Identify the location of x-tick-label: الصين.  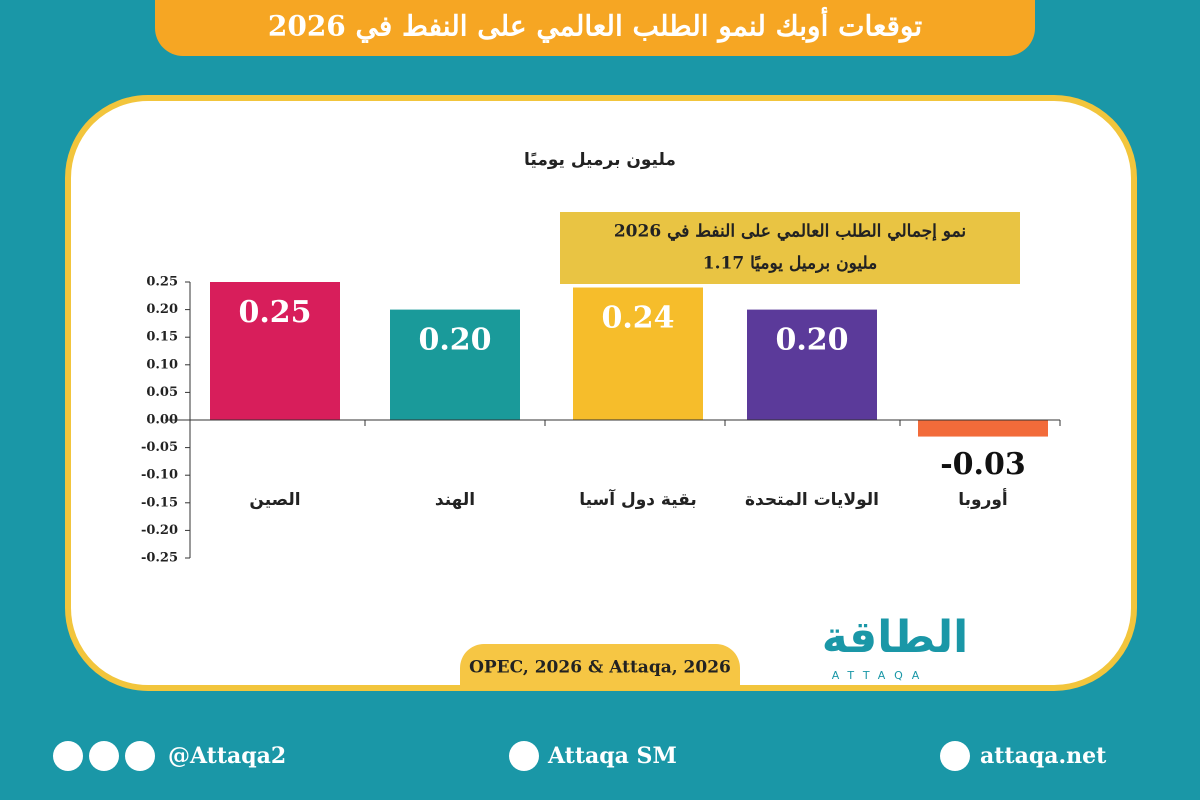
(274, 500).